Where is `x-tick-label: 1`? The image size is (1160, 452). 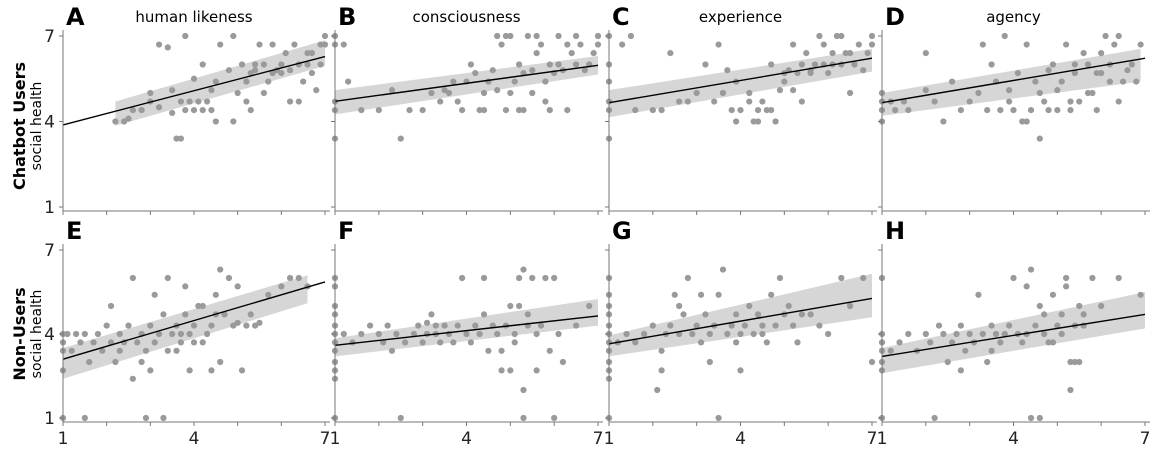 x-tick-label: 1 is located at coordinates (63, 439).